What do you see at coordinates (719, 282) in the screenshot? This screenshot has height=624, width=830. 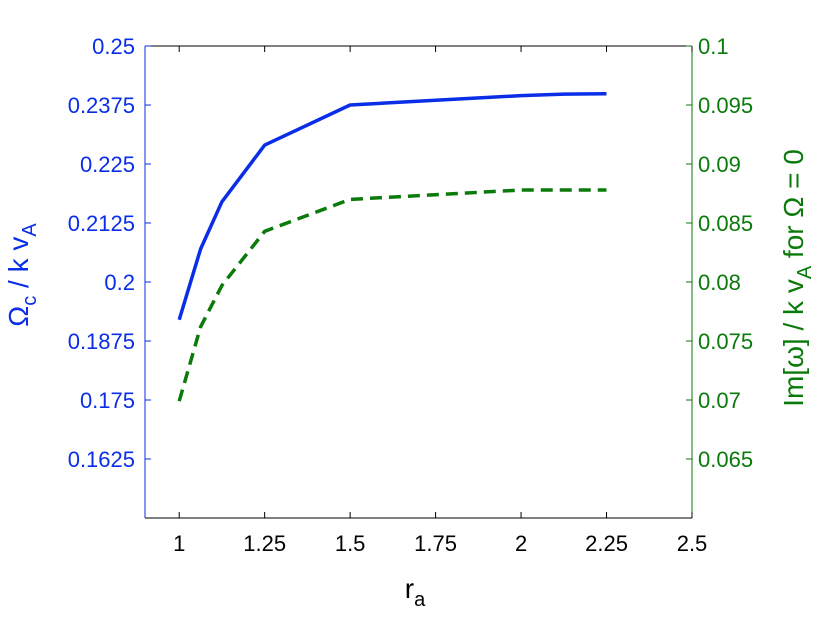 I see `right-tick-label: 0.08` at bounding box center [719, 282].